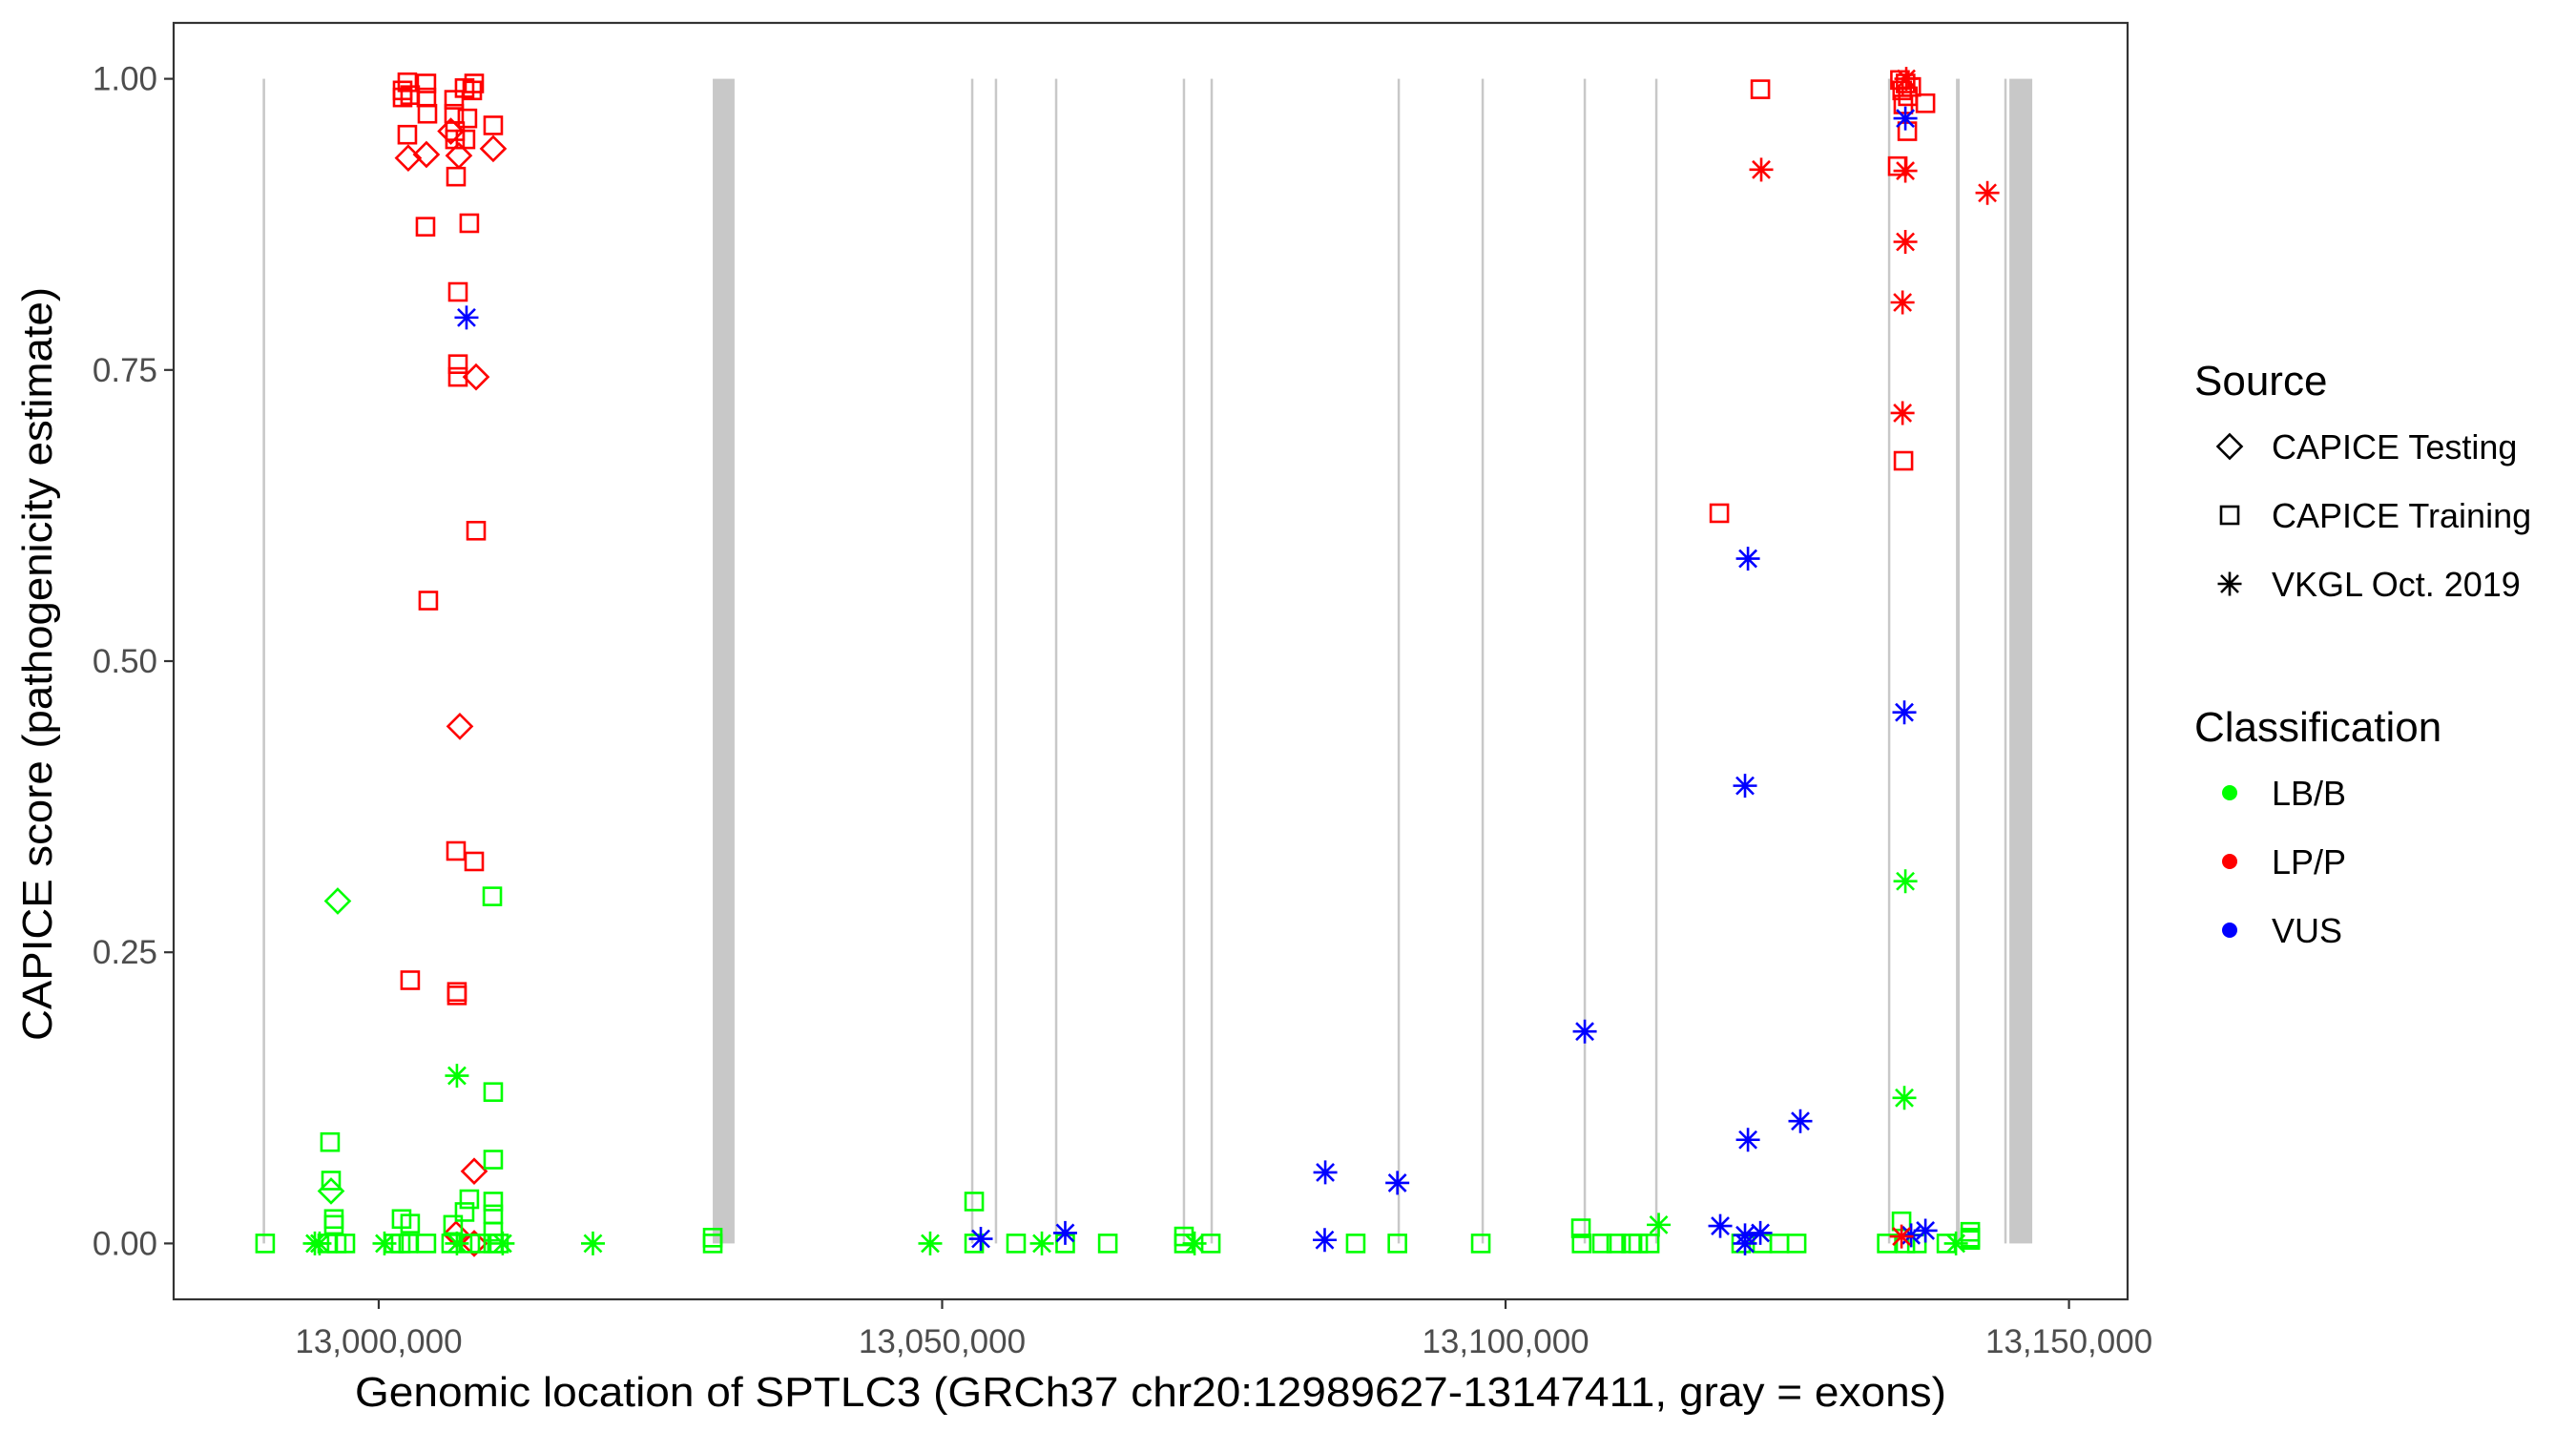 The width and height of the screenshot is (2576, 1431). I want to click on legend-item-classification: VUS, so click(2282, 930).